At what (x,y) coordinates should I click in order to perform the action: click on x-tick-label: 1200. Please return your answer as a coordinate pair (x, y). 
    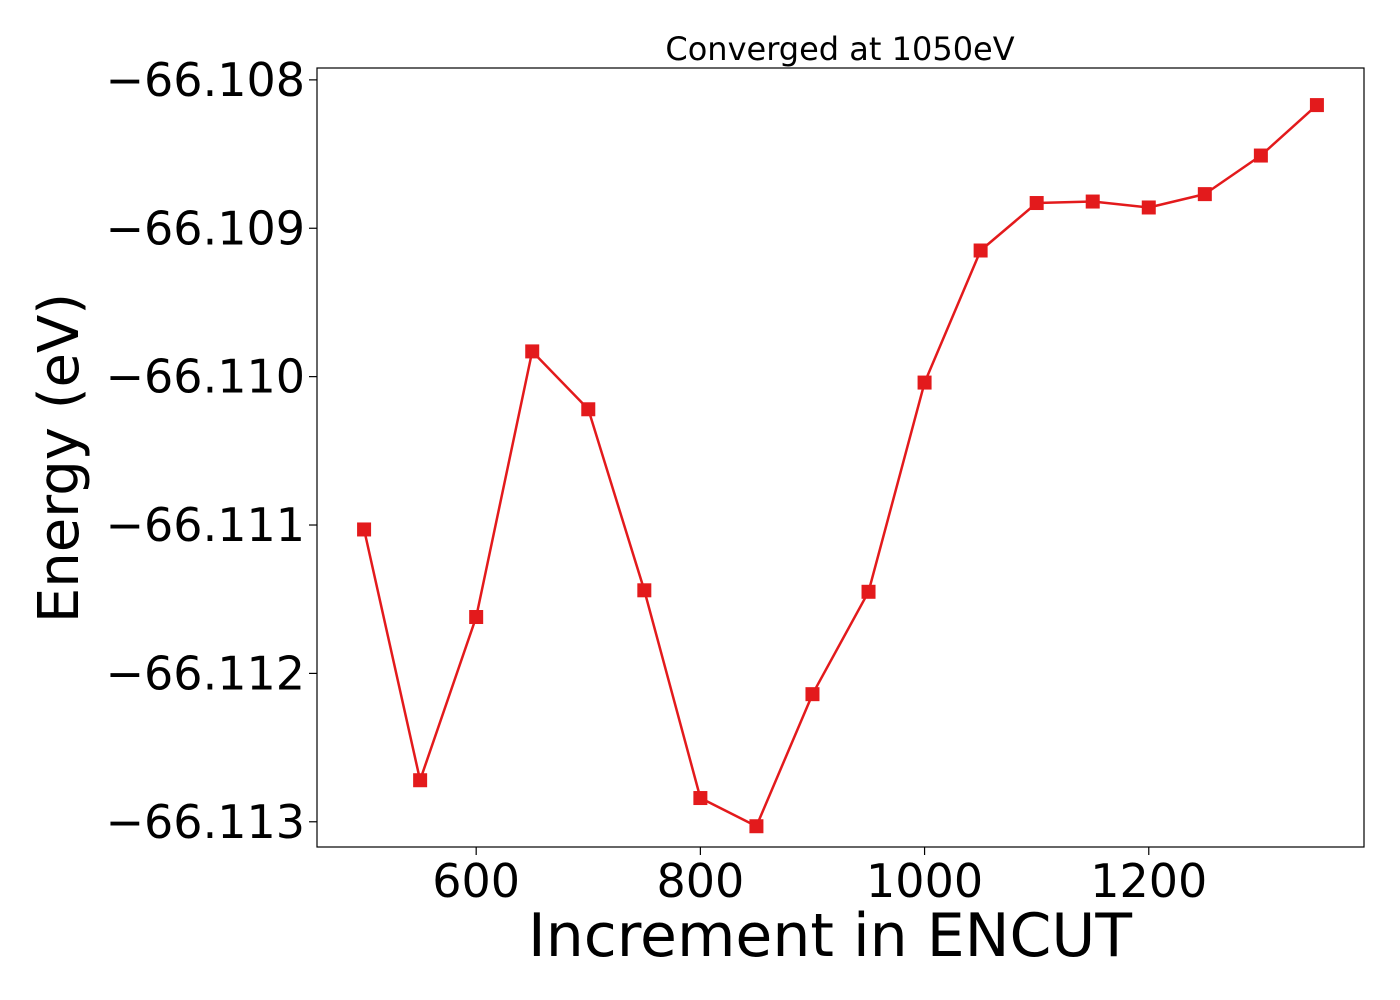
    Looking at the image, I should click on (1148, 881).